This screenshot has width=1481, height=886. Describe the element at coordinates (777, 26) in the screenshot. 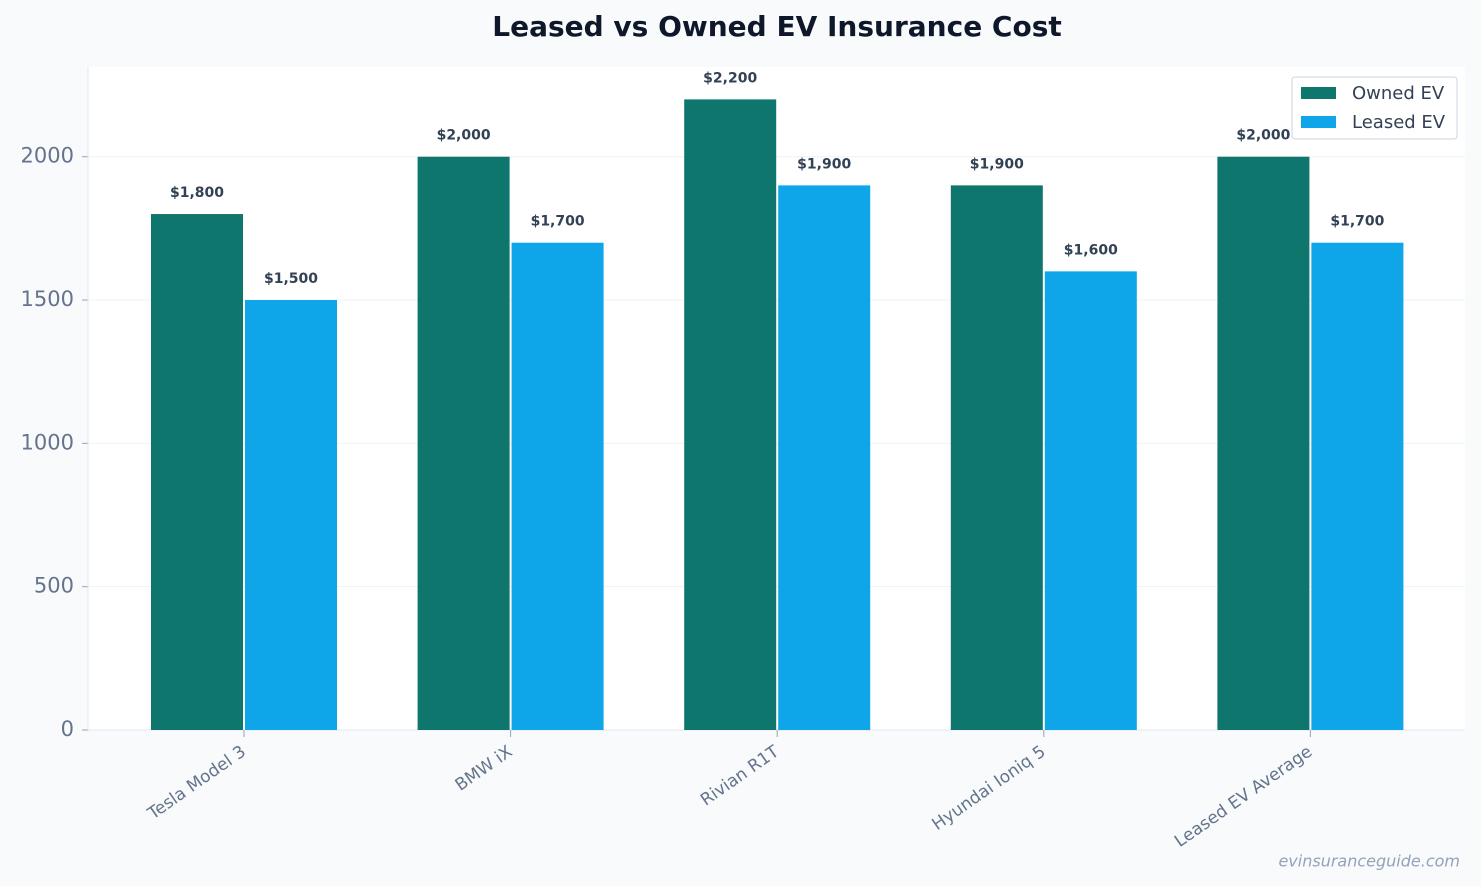

I see `chart-title: Leased vs Owned EV Insurance Cost` at that location.